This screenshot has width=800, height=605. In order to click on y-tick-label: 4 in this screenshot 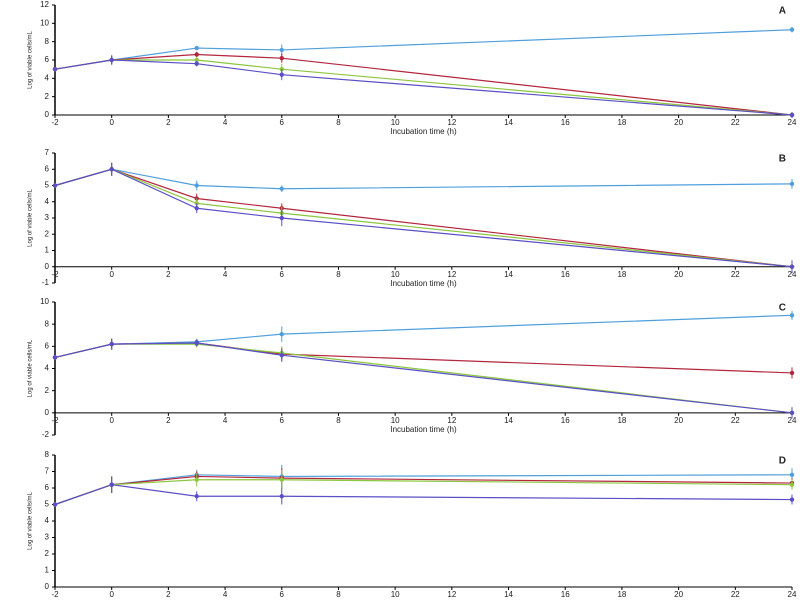, I will do `click(47, 77)`.